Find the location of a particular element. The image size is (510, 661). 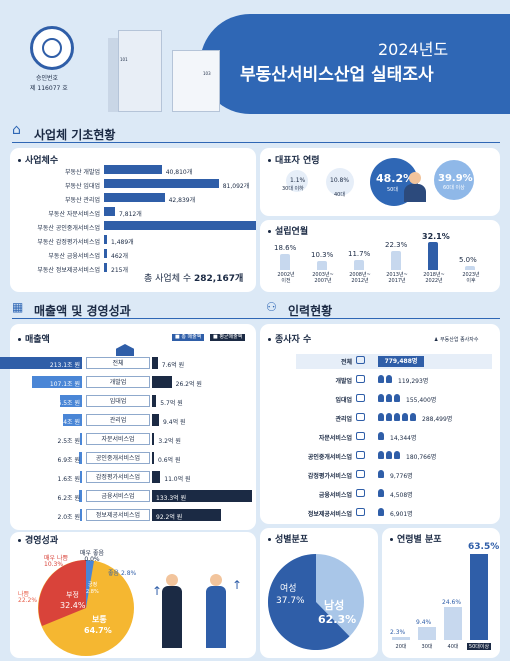

pie-label-positive: 긍정 is located at coordinates (93, 585).